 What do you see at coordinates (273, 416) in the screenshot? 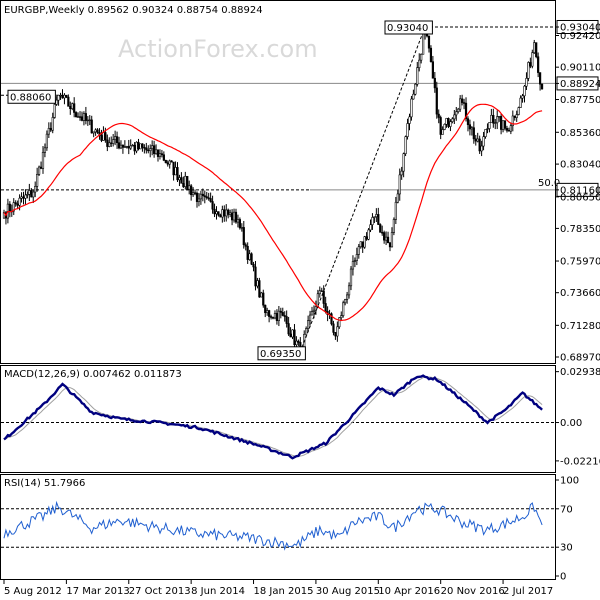
I see `macd-signal-line` at bounding box center [273, 416].